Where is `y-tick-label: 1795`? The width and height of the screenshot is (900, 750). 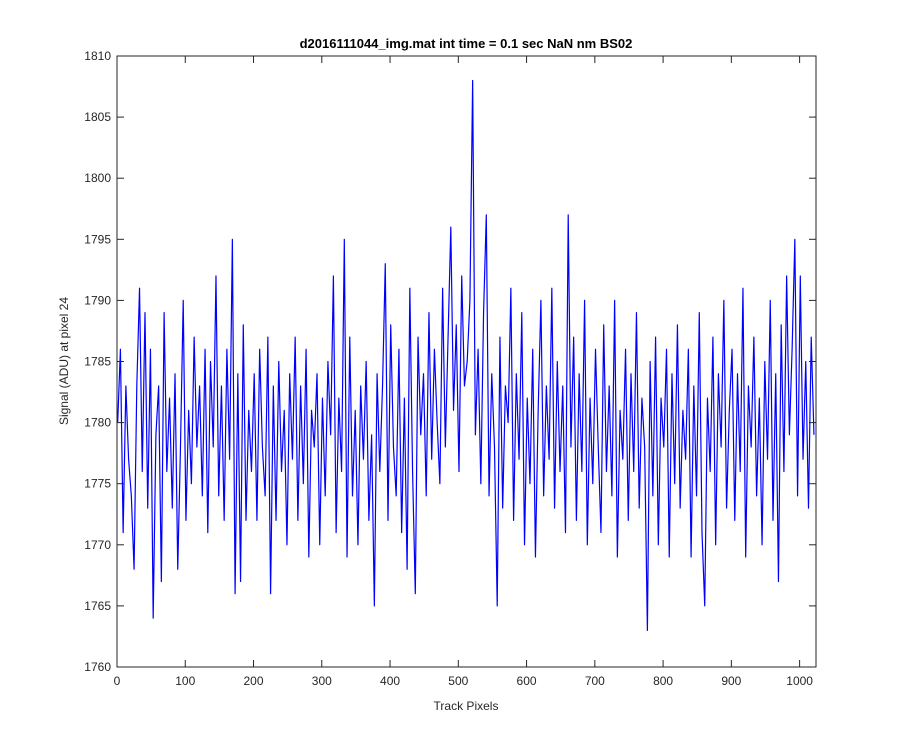
y-tick-label: 1795 is located at coordinates (97, 239).